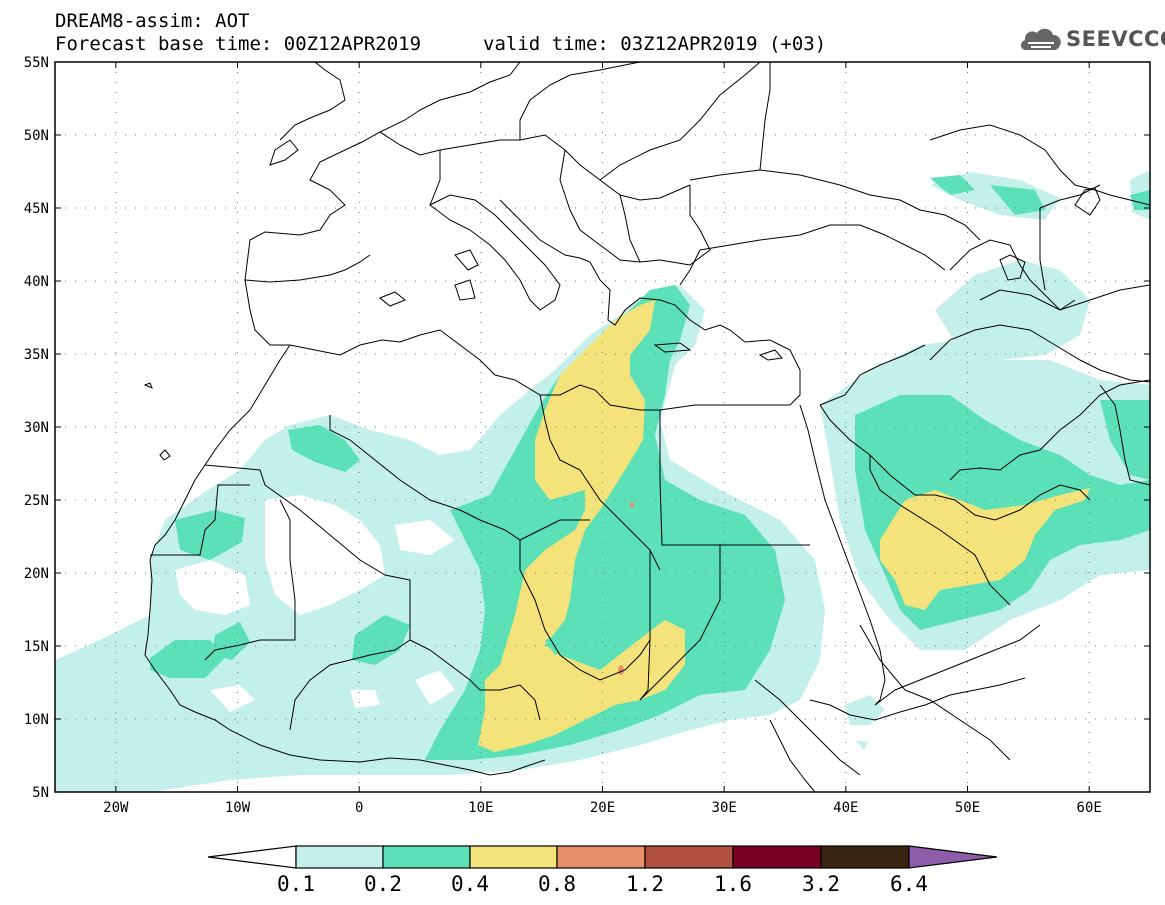 The height and width of the screenshot is (905, 1165). What do you see at coordinates (40, 793) in the screenshot?
I see `latitude-label: 5N` at bounding box center [40, 793].